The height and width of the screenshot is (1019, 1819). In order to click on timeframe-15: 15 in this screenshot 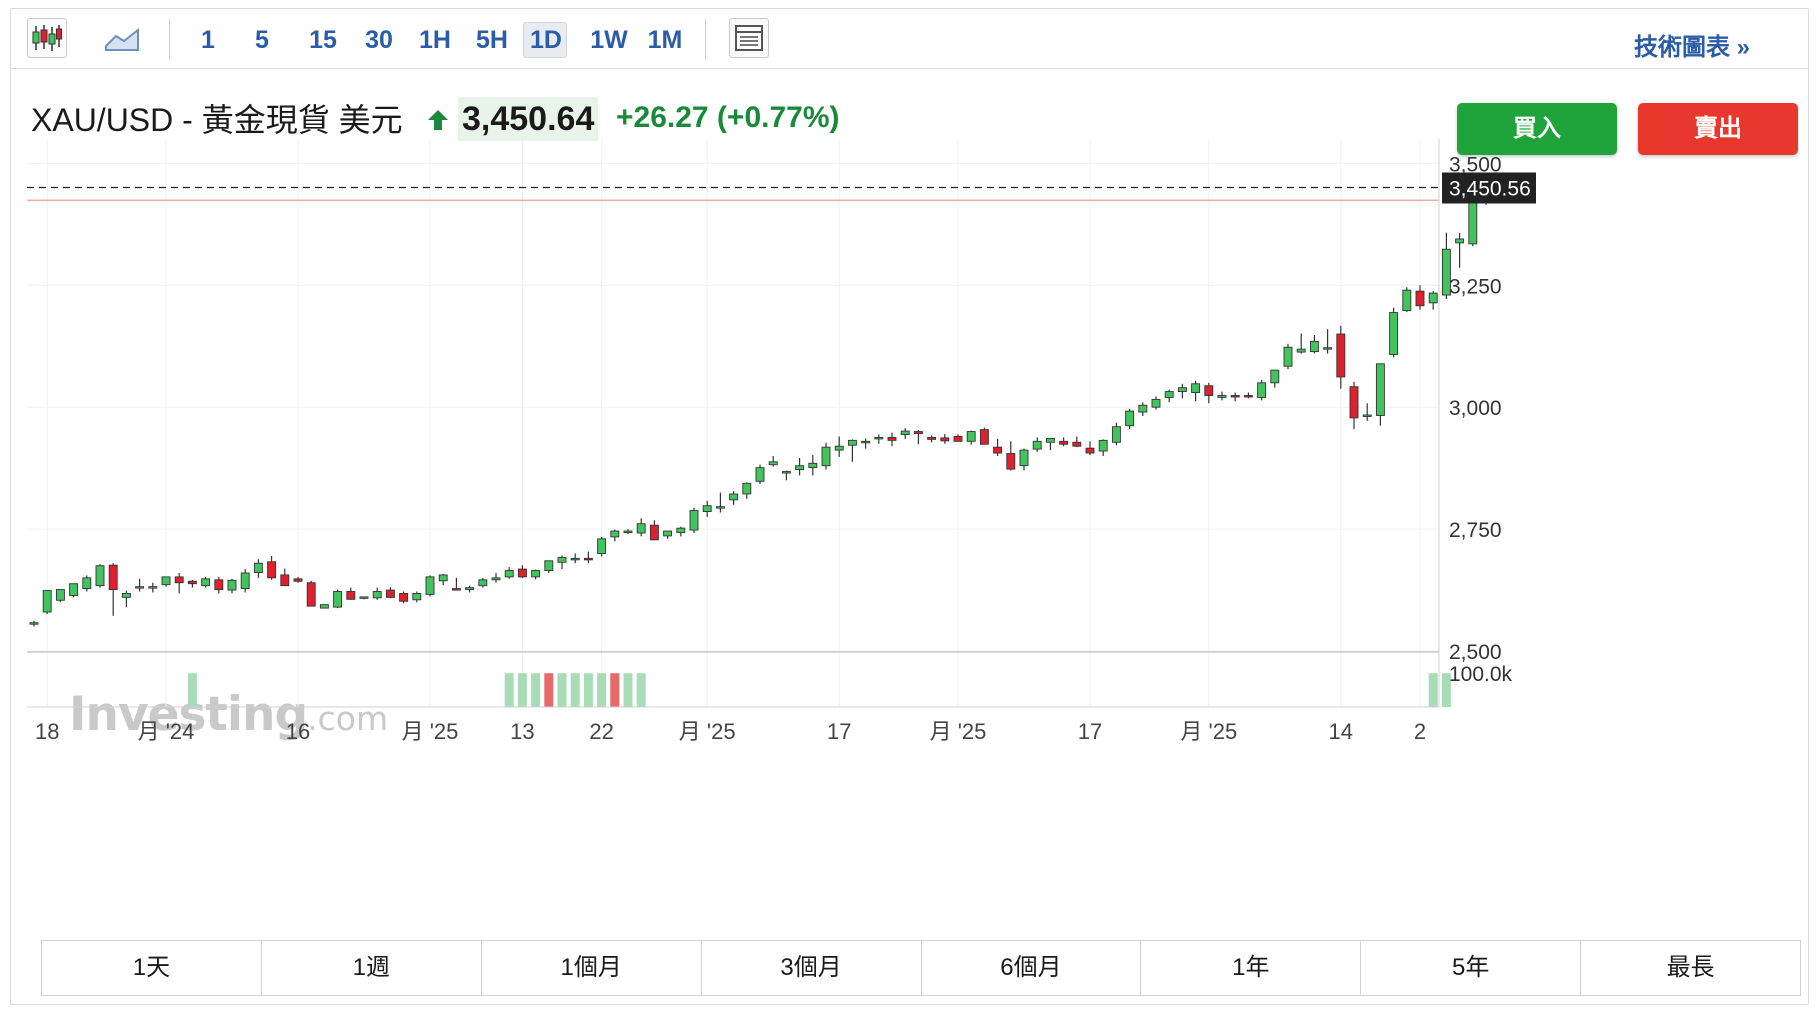, I will do `click(323, 40)`.